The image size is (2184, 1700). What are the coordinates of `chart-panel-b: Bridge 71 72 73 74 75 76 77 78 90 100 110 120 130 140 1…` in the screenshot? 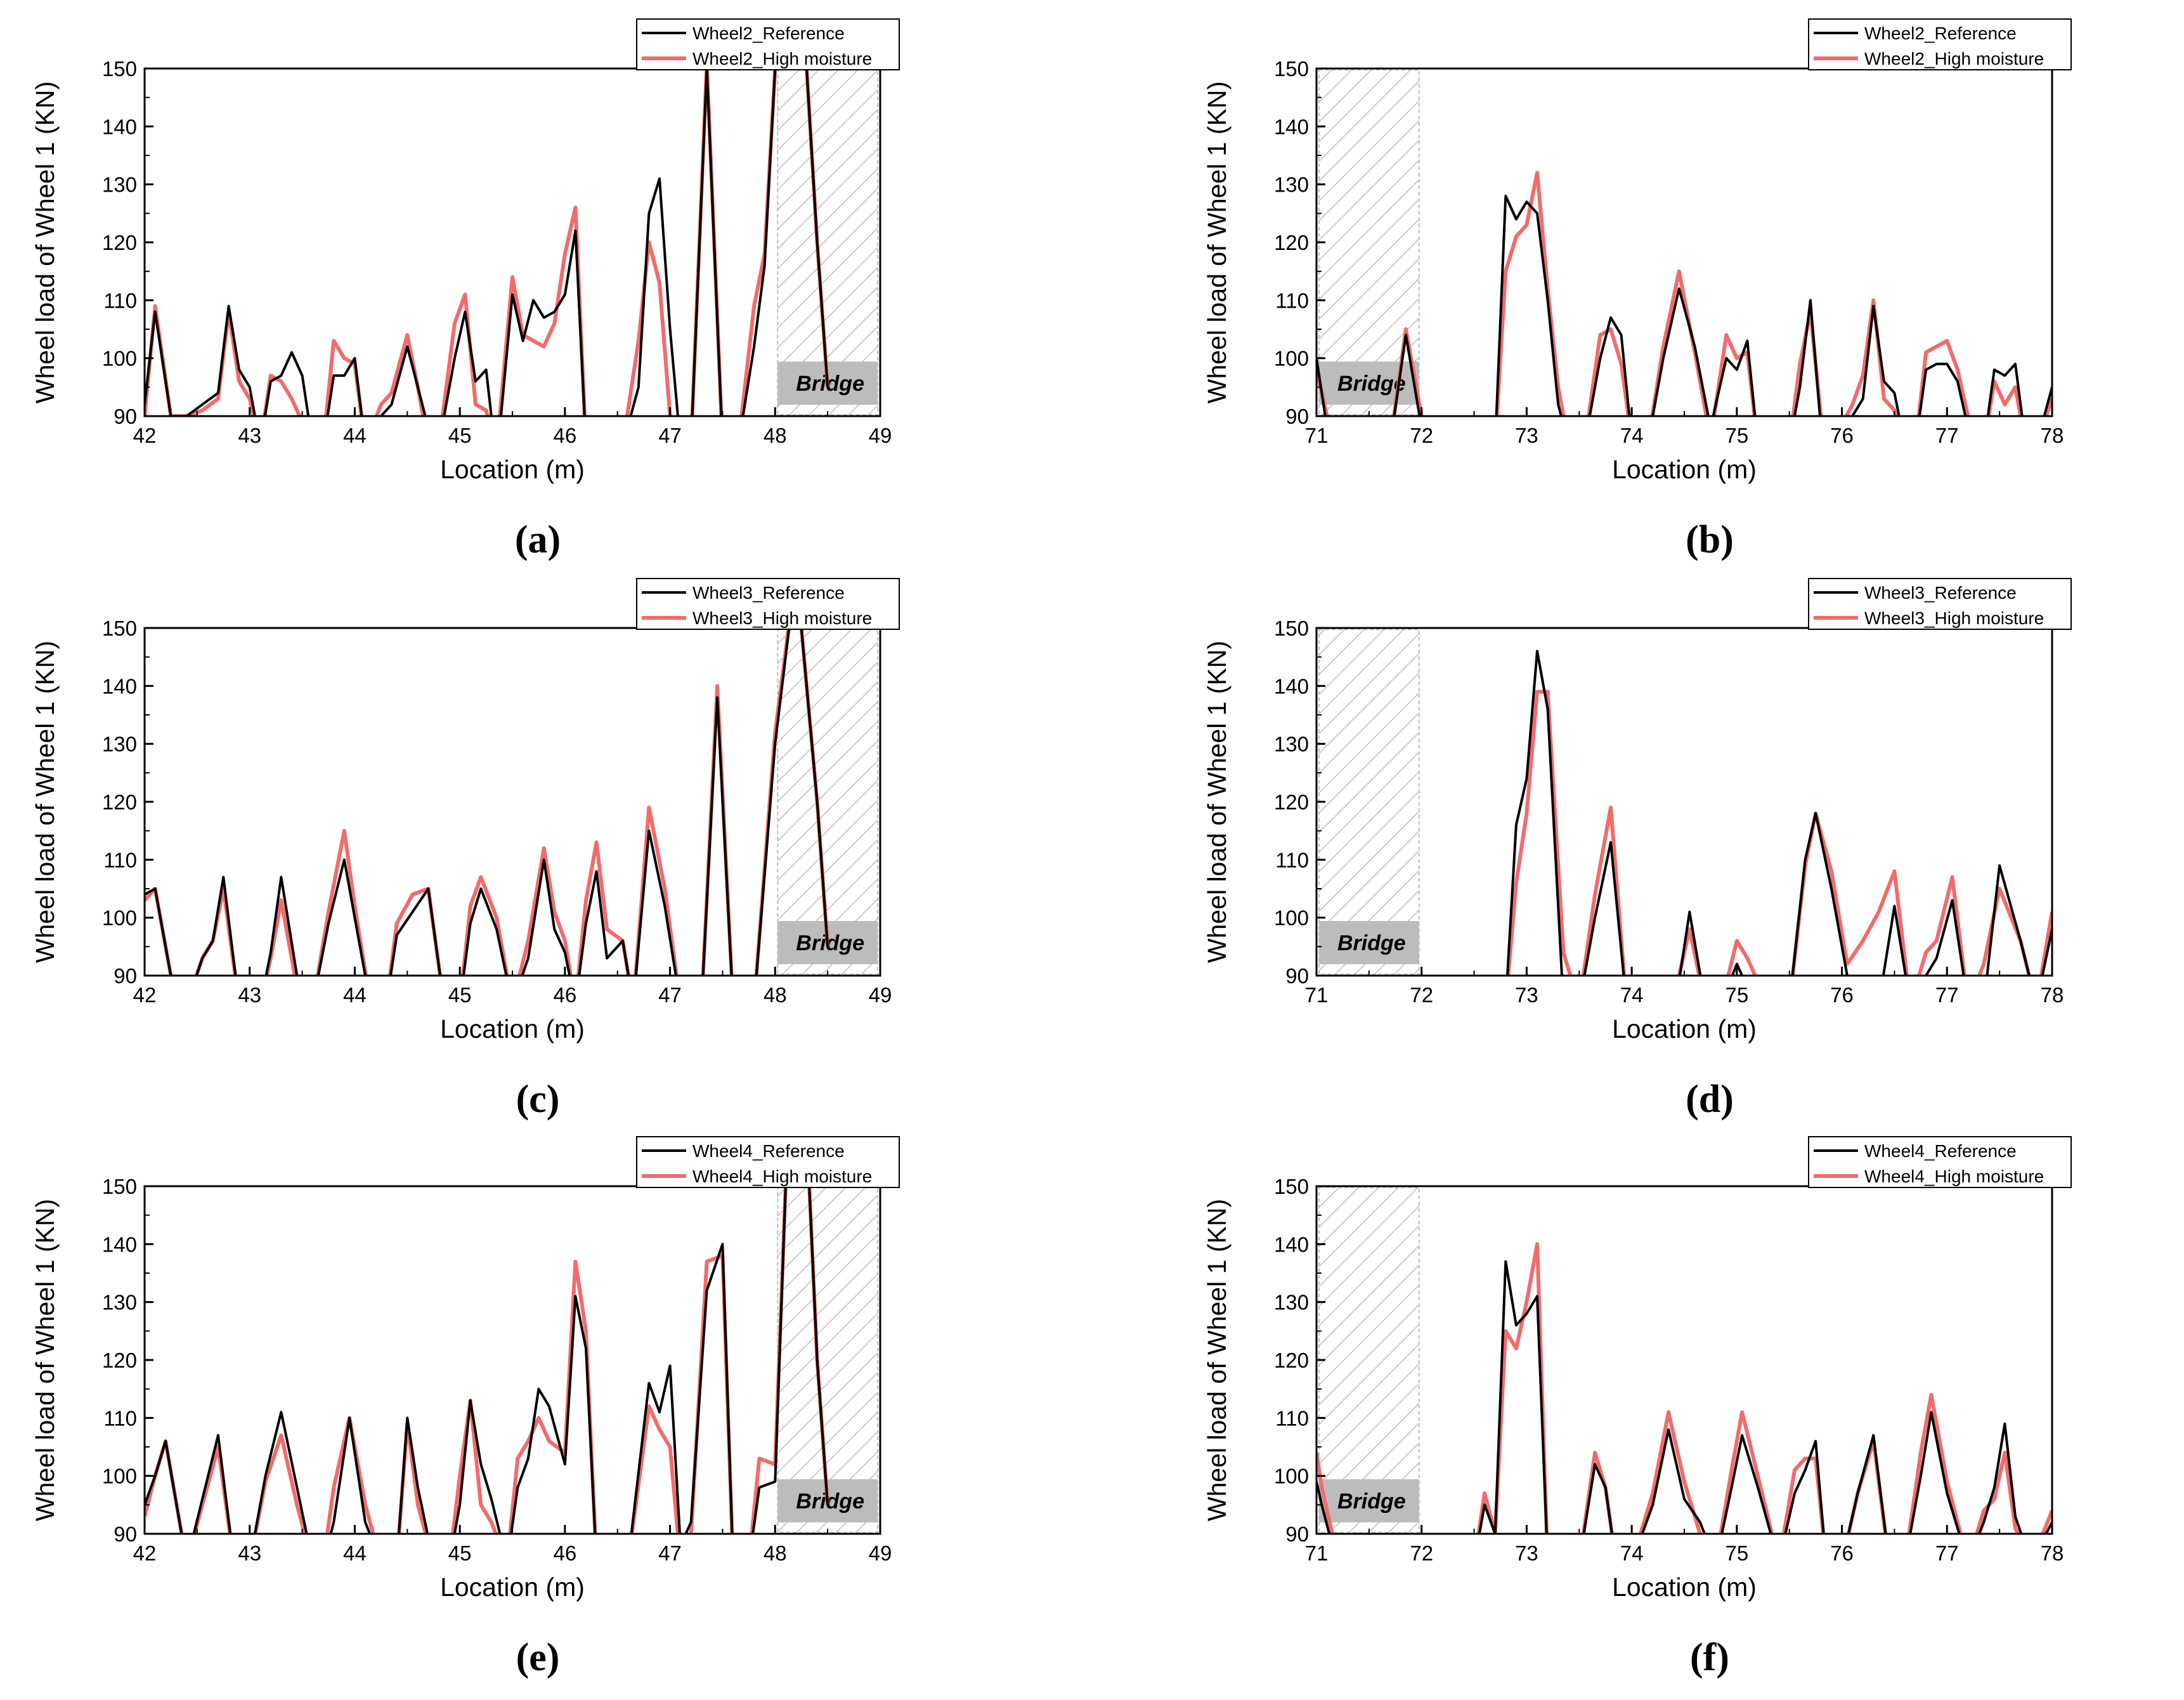 It's located at (1637, 289).